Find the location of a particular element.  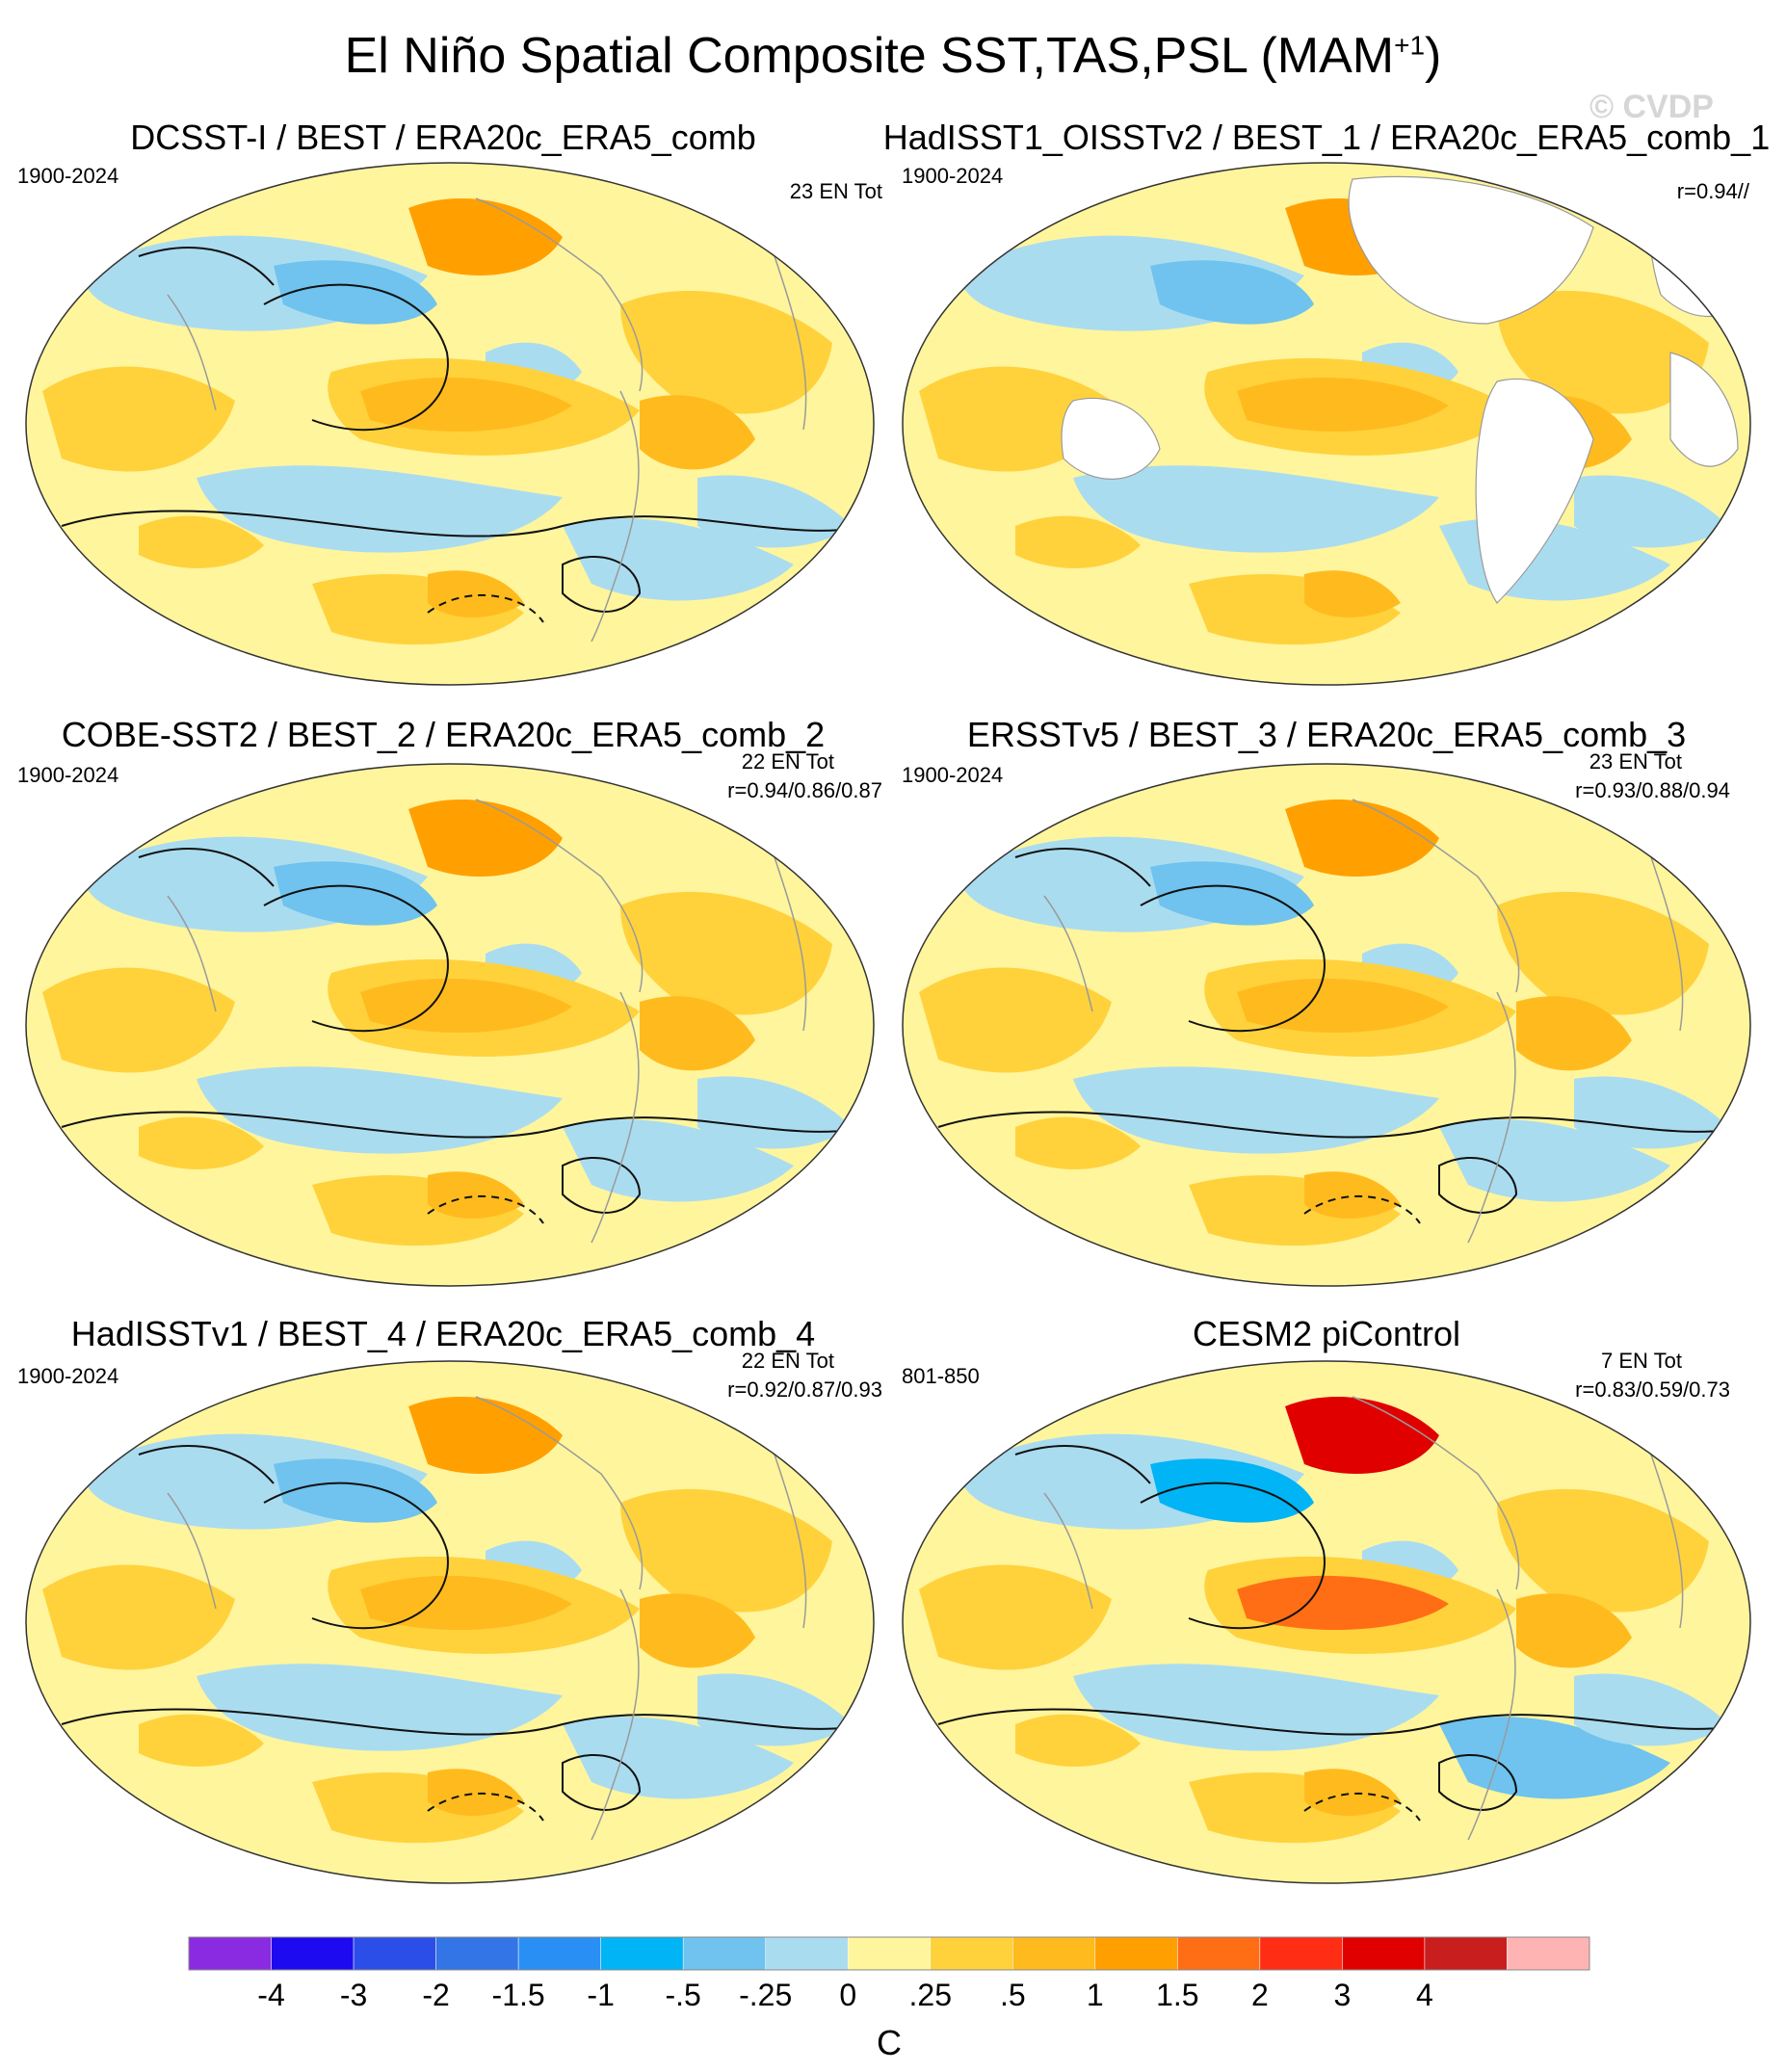

panel-5-title: HadISSTv1 / BEST_4 / ERA20c_ERA5_comb_4 is located at coordinates (443, 1333).